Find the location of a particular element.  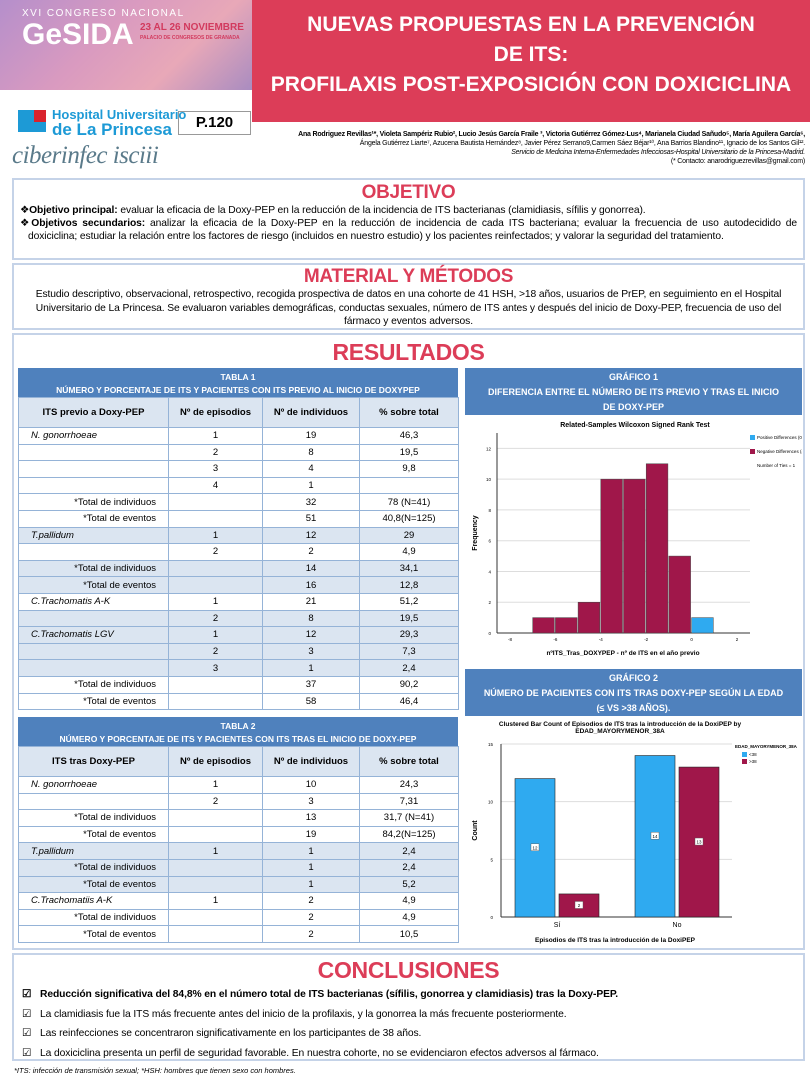

table-label: TABLA 1 is located at coordinates (238, 377).